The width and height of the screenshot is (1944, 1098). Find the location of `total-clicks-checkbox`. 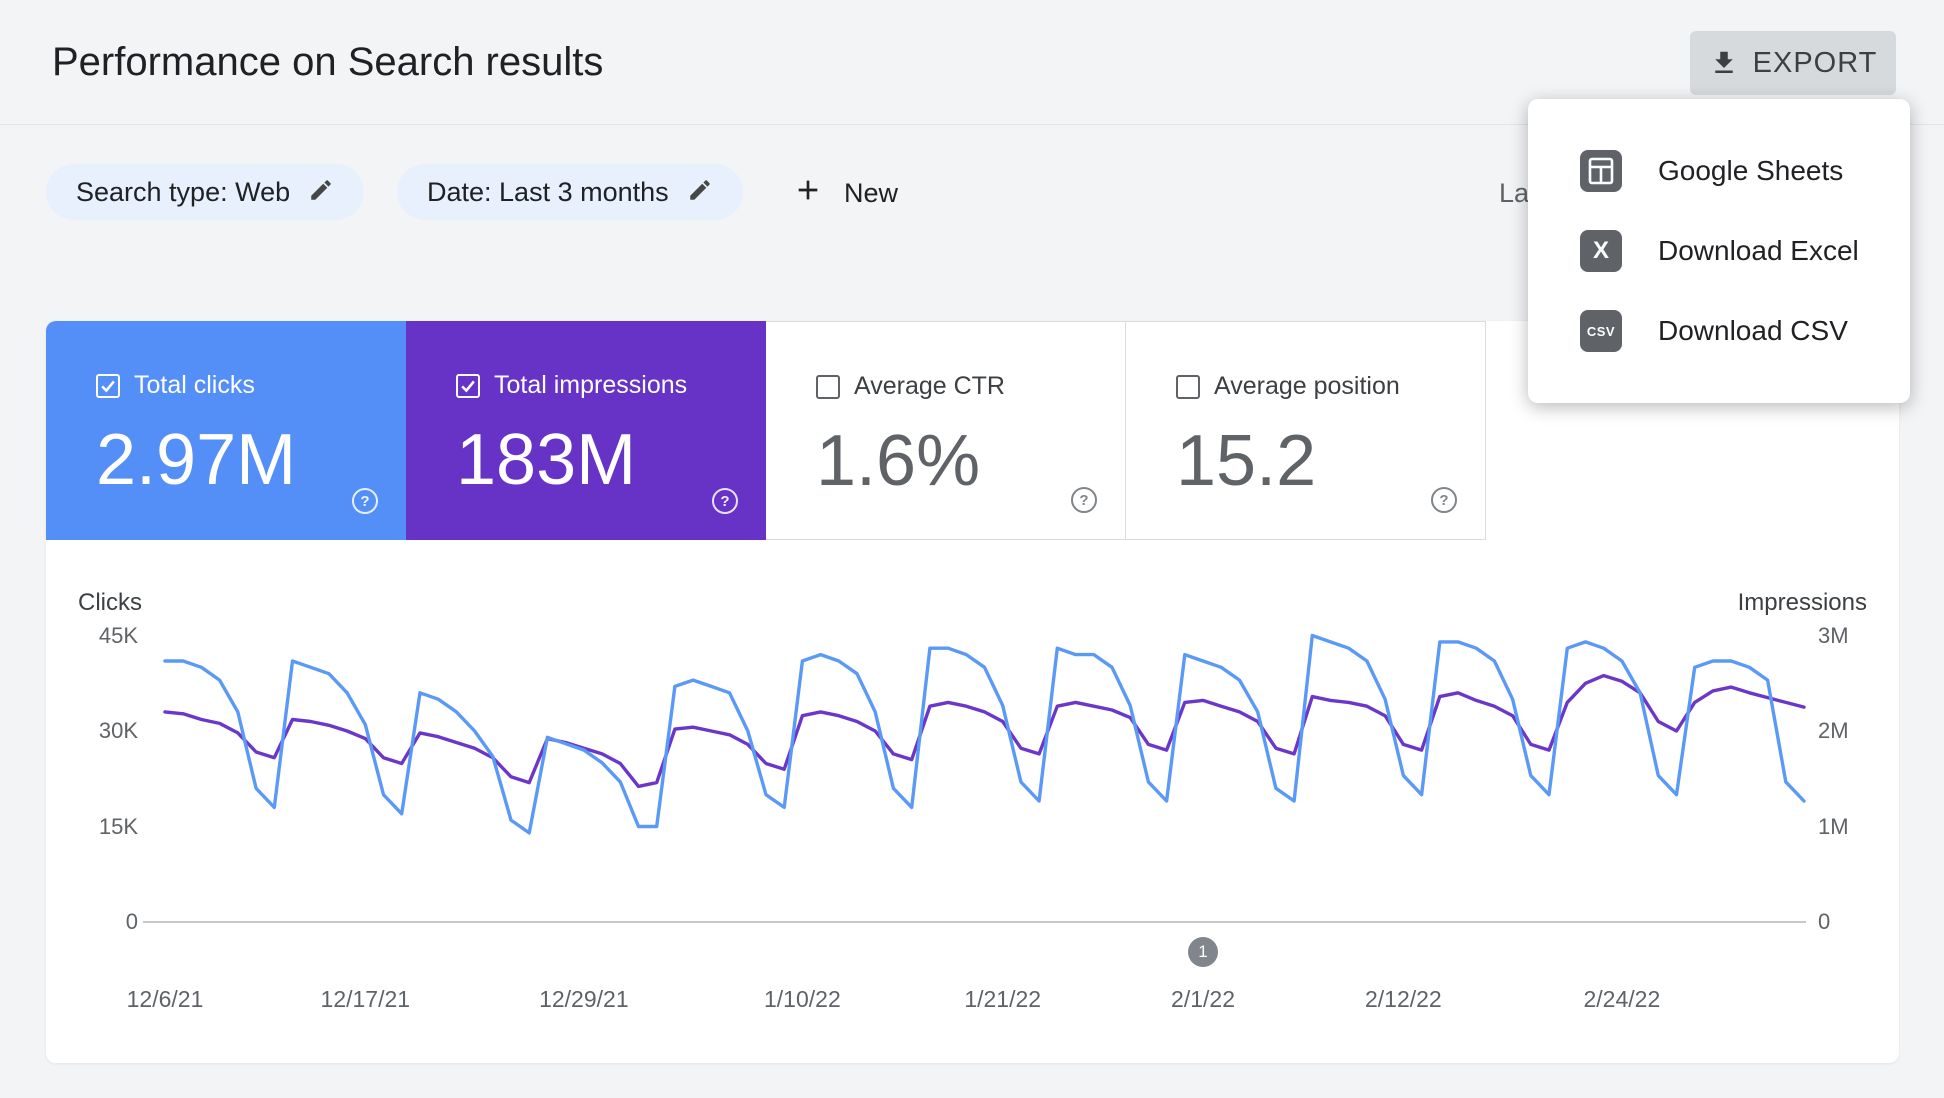

total-clicks-checkbox is located at coordinates (108, 385).